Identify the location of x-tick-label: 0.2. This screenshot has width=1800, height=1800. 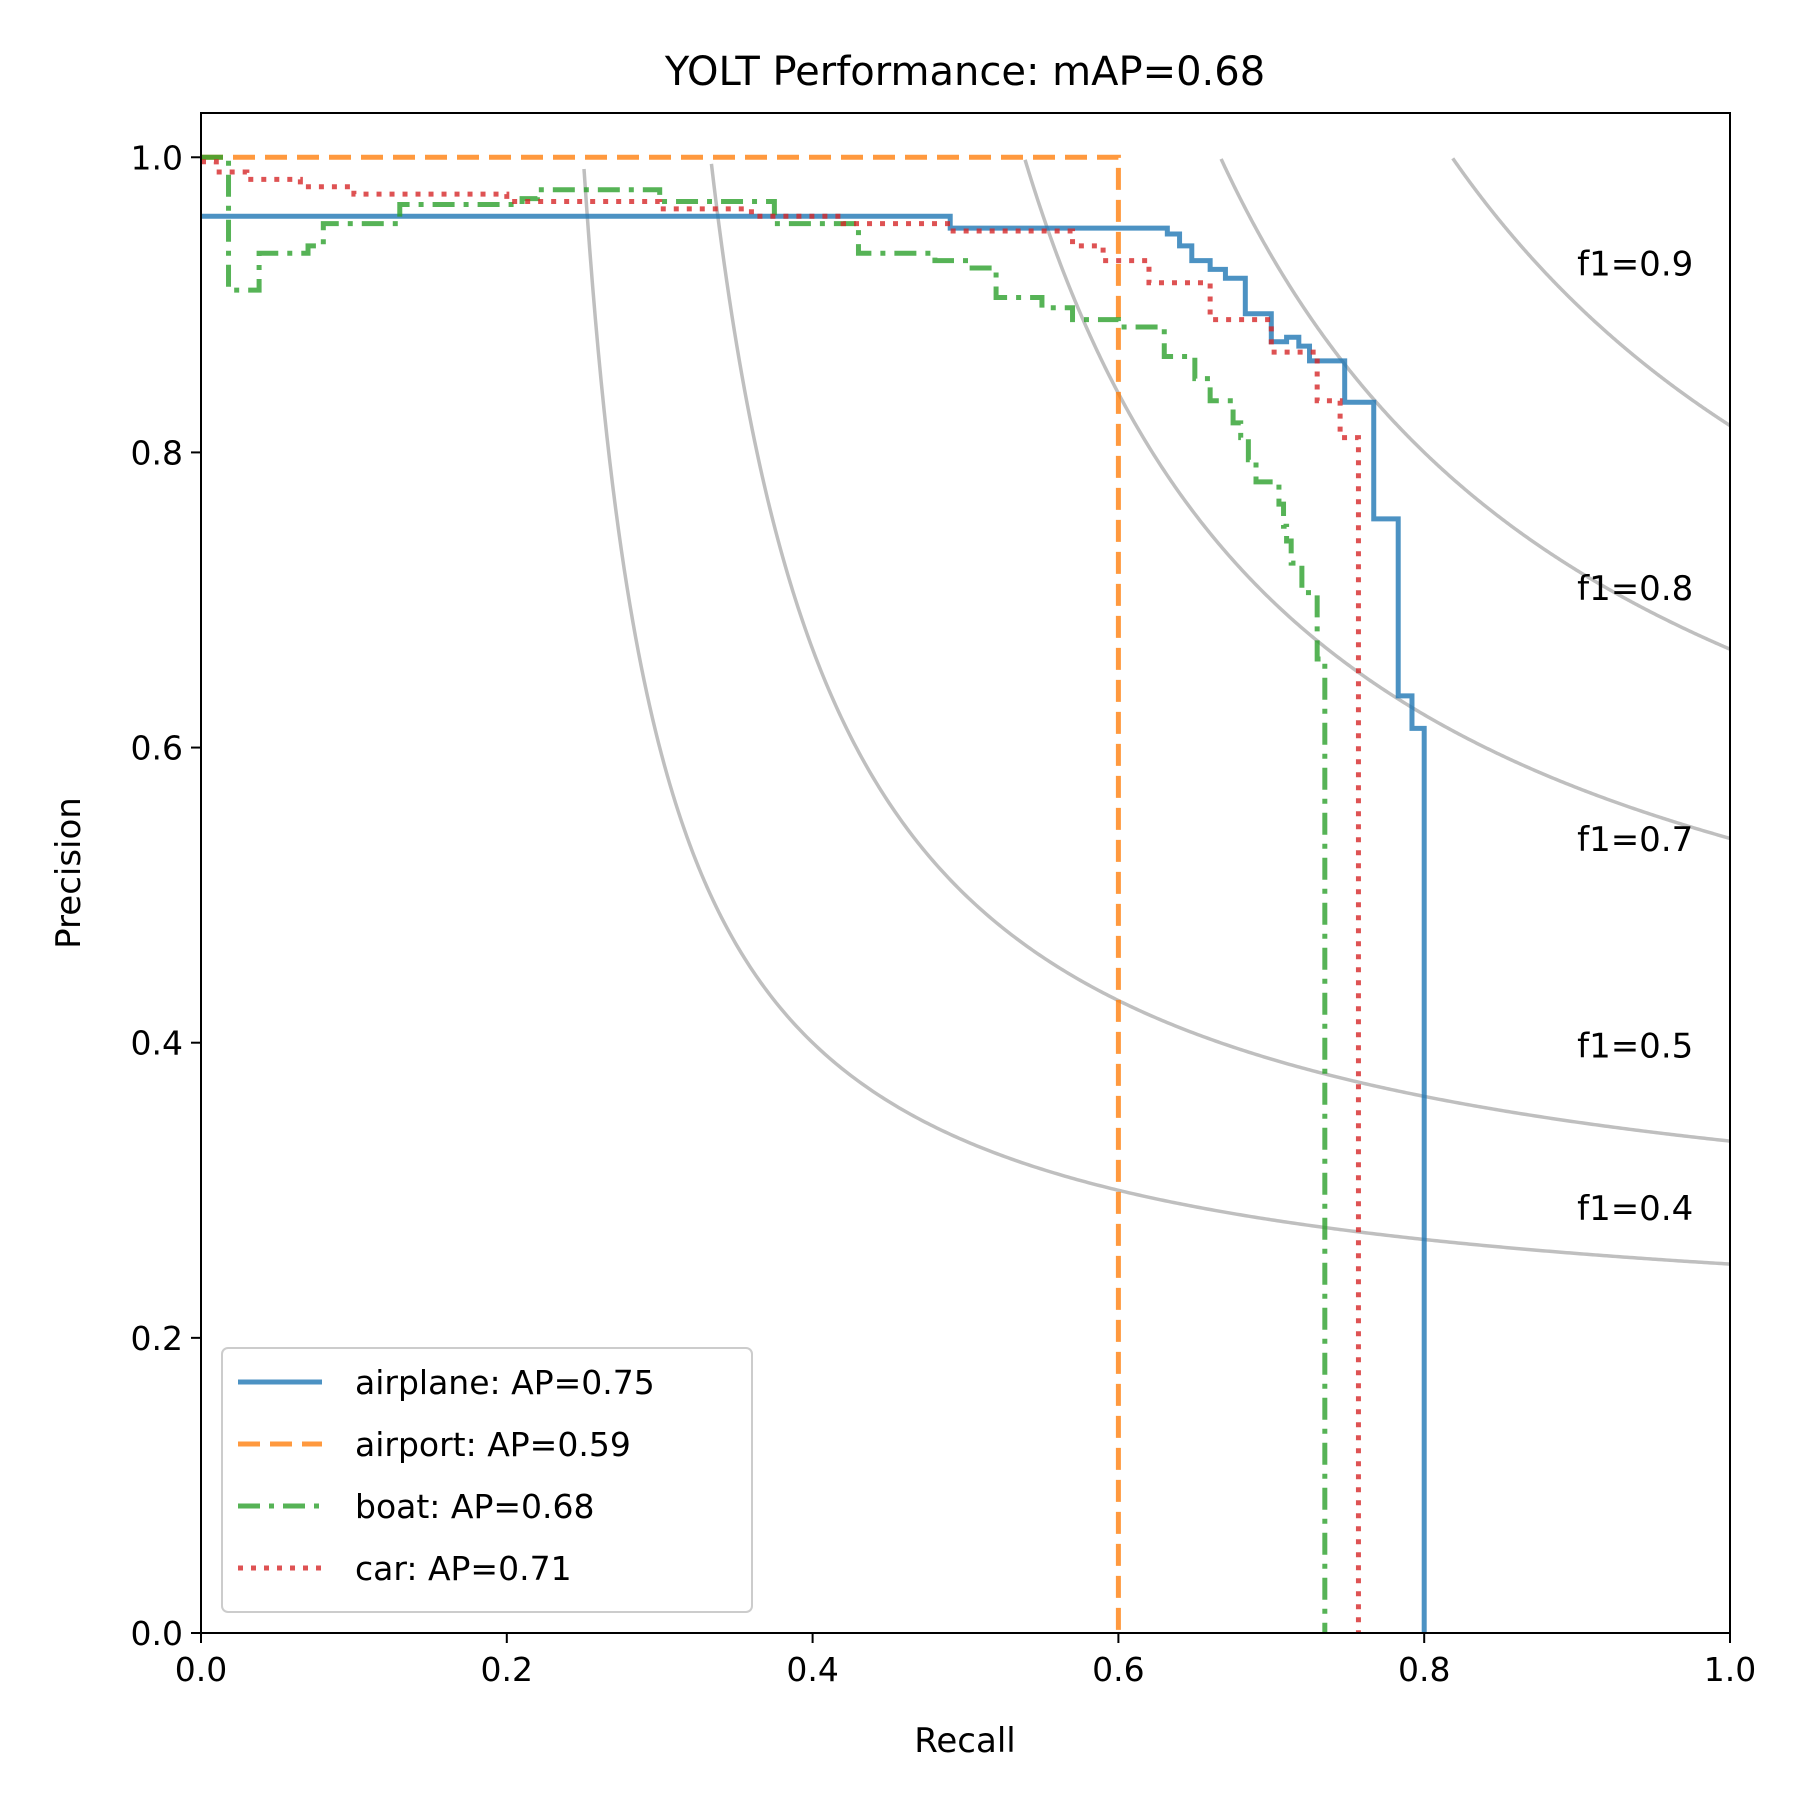
(507, 1669).